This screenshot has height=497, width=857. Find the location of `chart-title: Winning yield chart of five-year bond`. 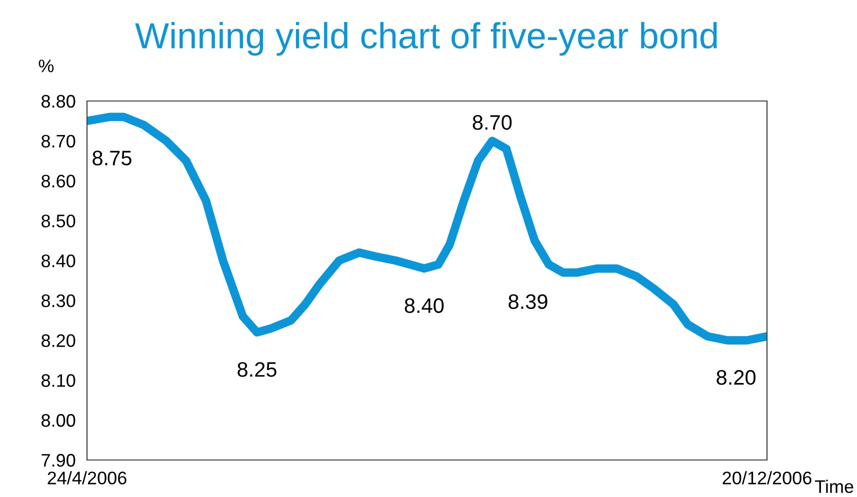

chart-title: Winning yield chart of five-year bond is located at coordinates (426, 39).